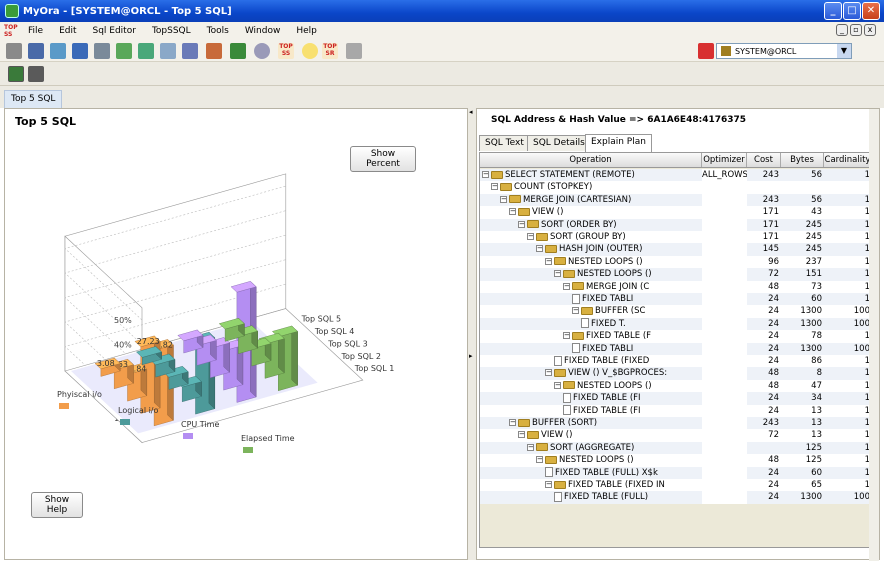 Image resolution: width=884 pixels, height=562 pixels. I want to click on col-cardinality: Cardinality, so click(847, 160).